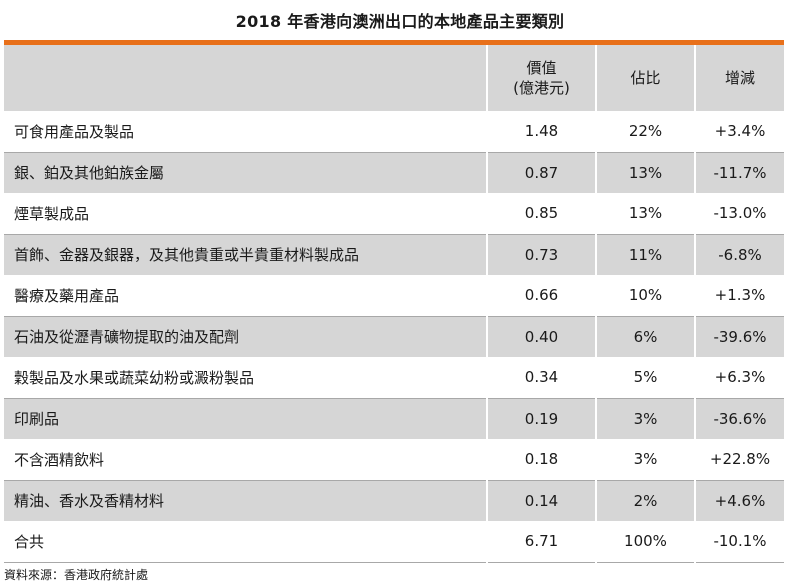 This screenshot has width=800, height=588. I want to click on header-row: 價值 (億港元) 佔比 增減, so click(394, 78).